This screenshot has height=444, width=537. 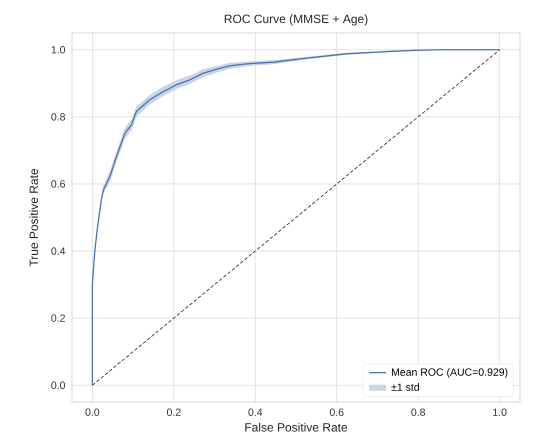 What do you see at coordinates (296, 20) in the screenshot?
I see `chart-title: ROC Curve (MMSE + Age)` at bounding box center [296, 20].